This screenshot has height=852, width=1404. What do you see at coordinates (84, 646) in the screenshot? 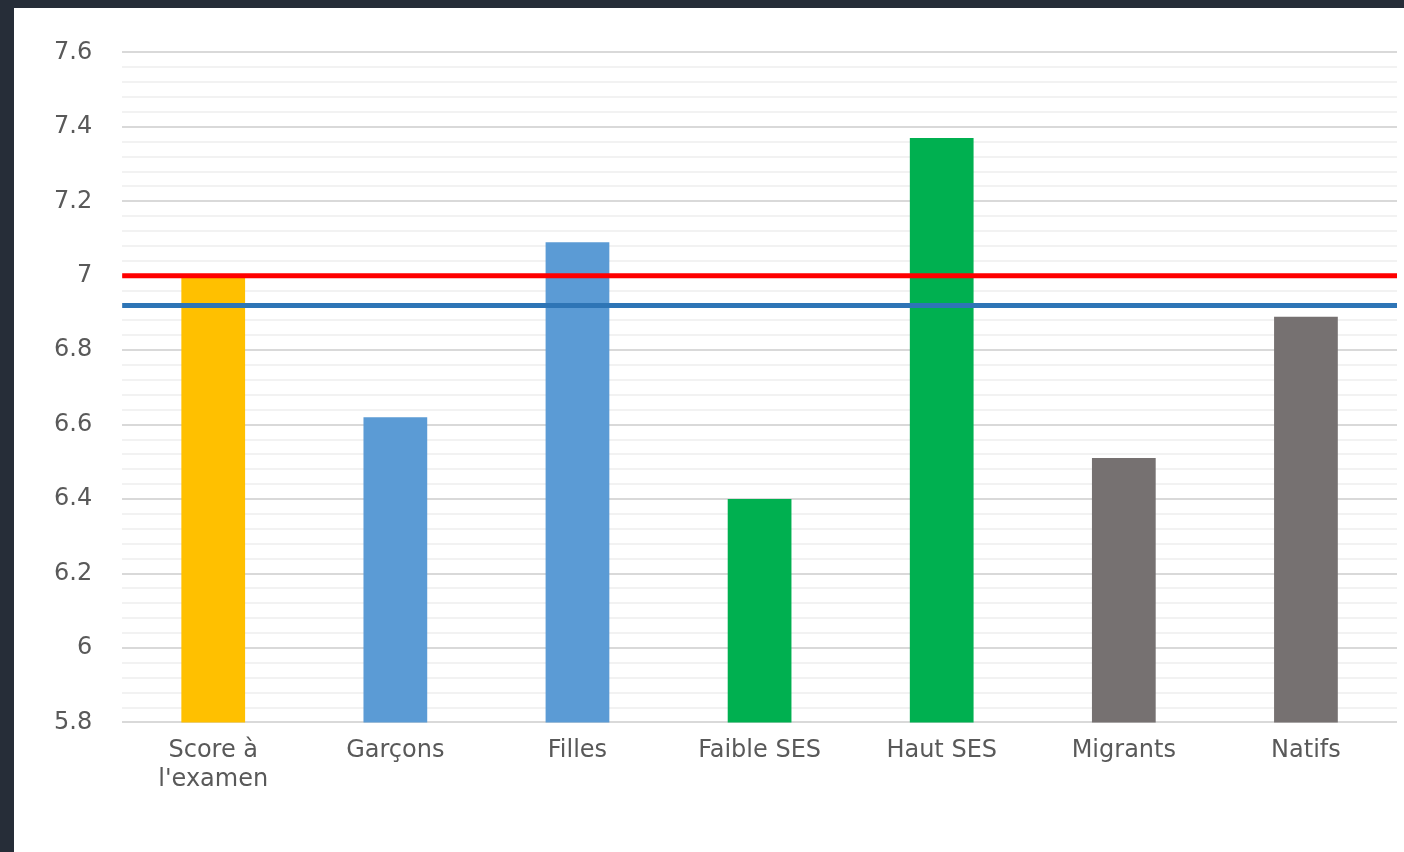
I see `y-tick-label: 6` at bounding box center [84, 646].